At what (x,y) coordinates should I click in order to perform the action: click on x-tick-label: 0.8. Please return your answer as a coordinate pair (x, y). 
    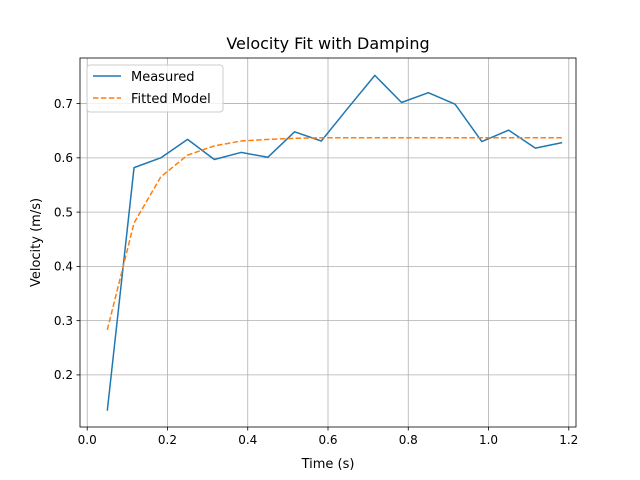
    Looking at the image, I should click on (408, 440).